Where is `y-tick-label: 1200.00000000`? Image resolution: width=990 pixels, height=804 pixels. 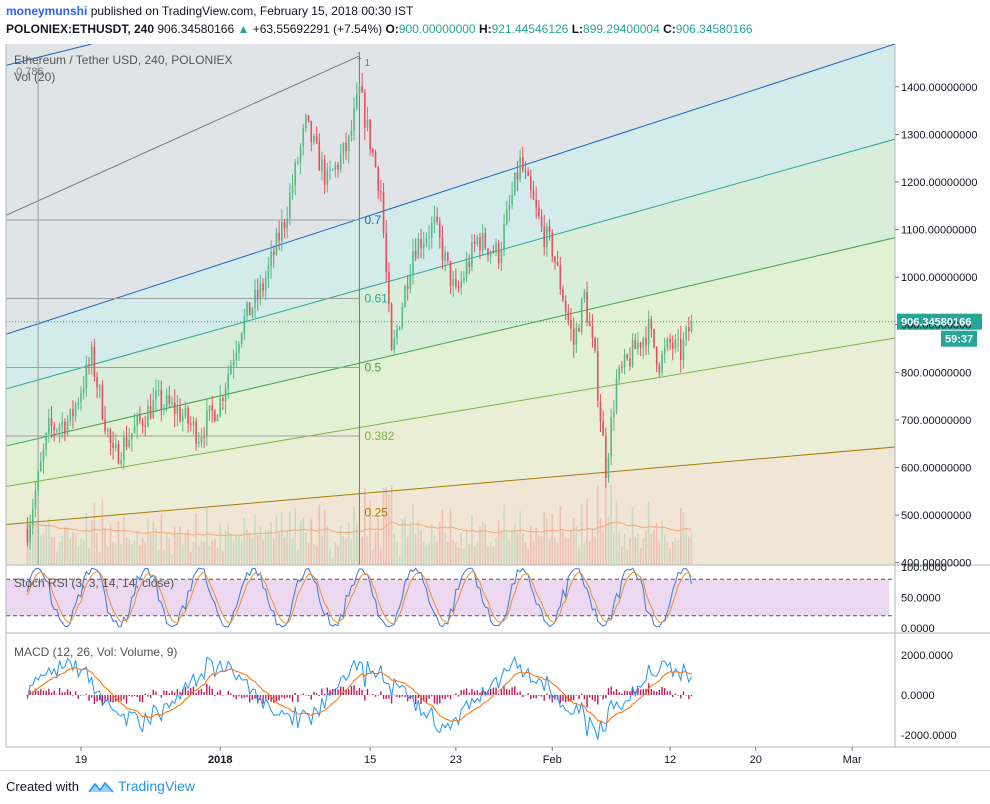
y-tick-label: 1200.00000000 is located at coordinates (939, 183).